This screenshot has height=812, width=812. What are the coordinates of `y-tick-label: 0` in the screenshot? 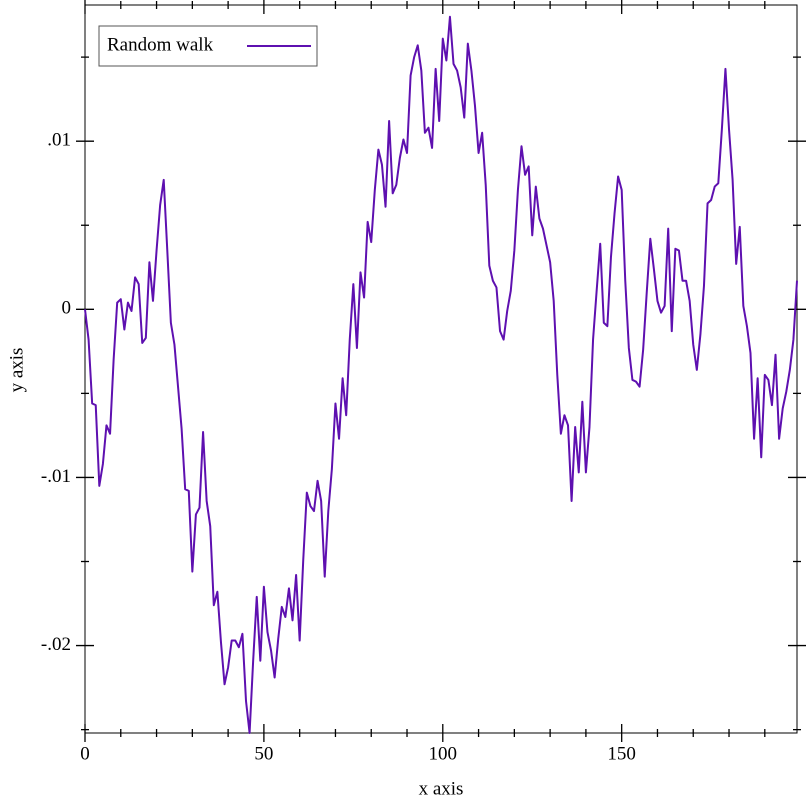 It's located at (67, 308).